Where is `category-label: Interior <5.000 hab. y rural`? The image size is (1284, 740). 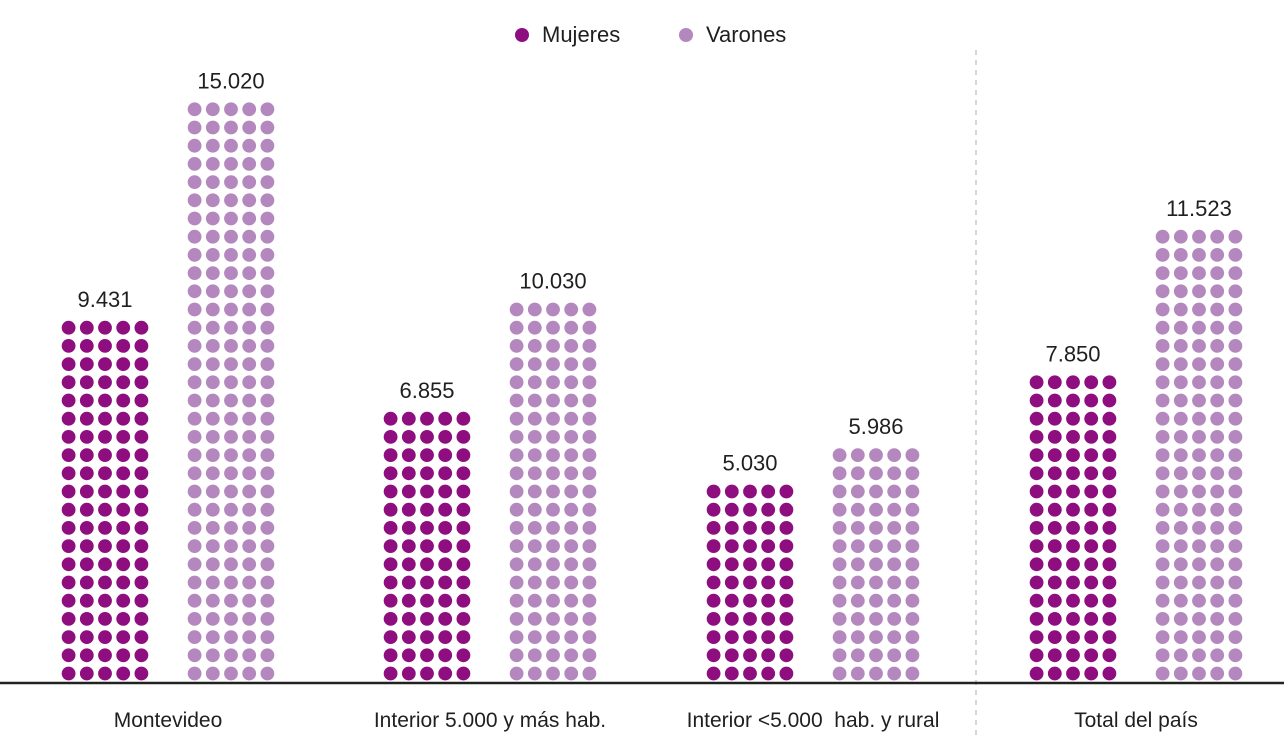
category-label: Interior <5.000 hab. y rural is located at coordinates (813, 720).